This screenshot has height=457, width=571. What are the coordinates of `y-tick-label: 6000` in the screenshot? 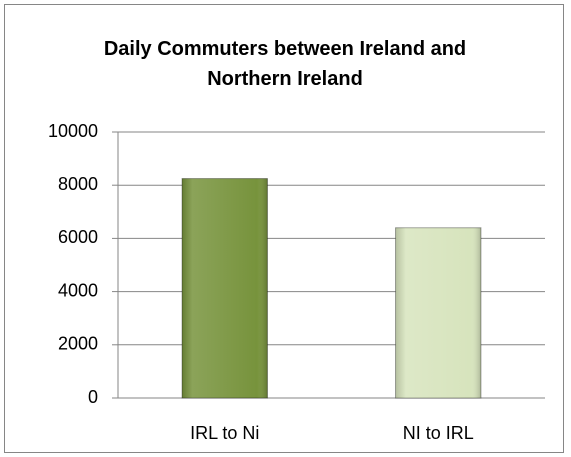 It's located at (78, 237).